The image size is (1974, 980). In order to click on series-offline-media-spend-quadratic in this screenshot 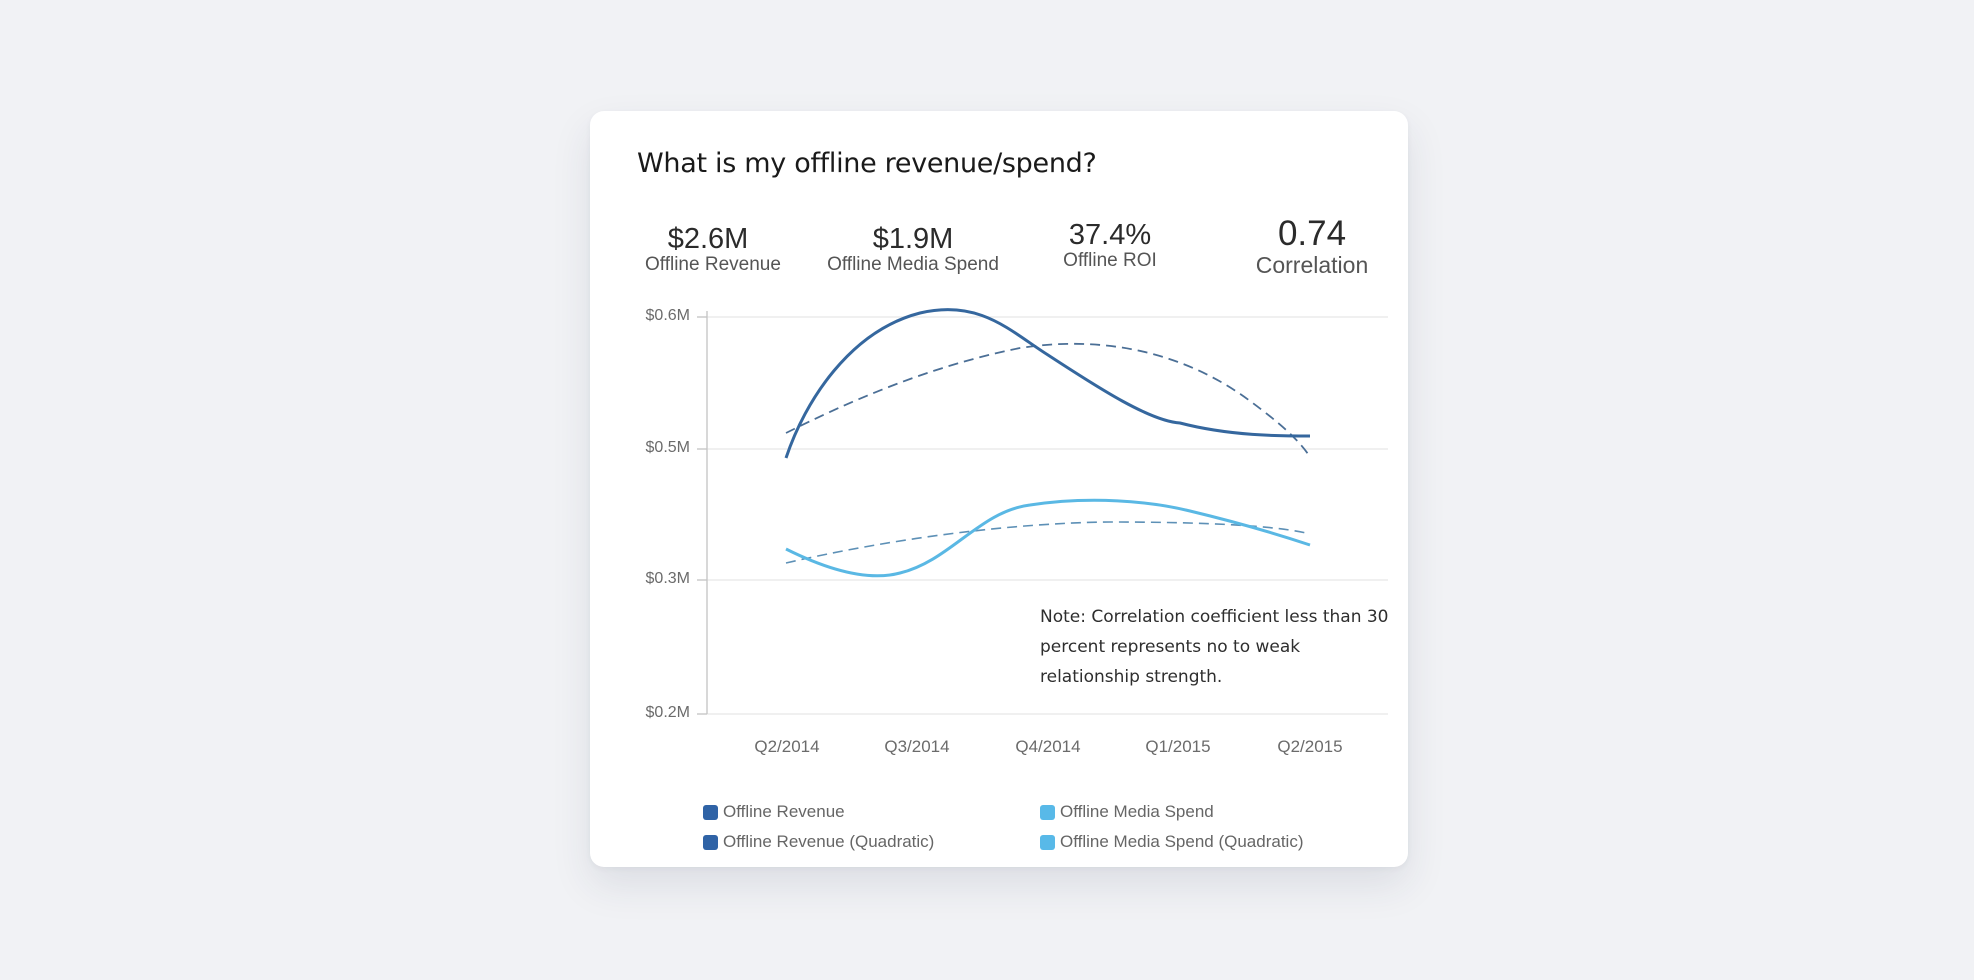, I will do `click(1048, 542)`.